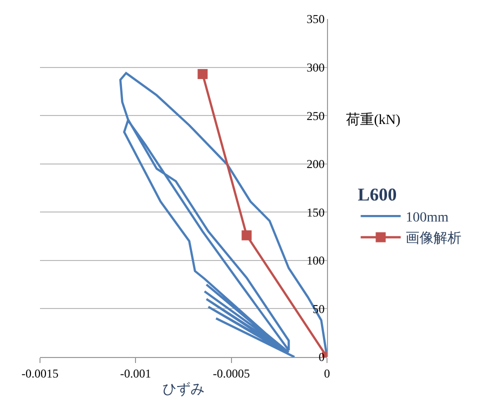 This screenshot has height=415, width=479. I want to click on y-tick-label: 300, so click(315, 67).